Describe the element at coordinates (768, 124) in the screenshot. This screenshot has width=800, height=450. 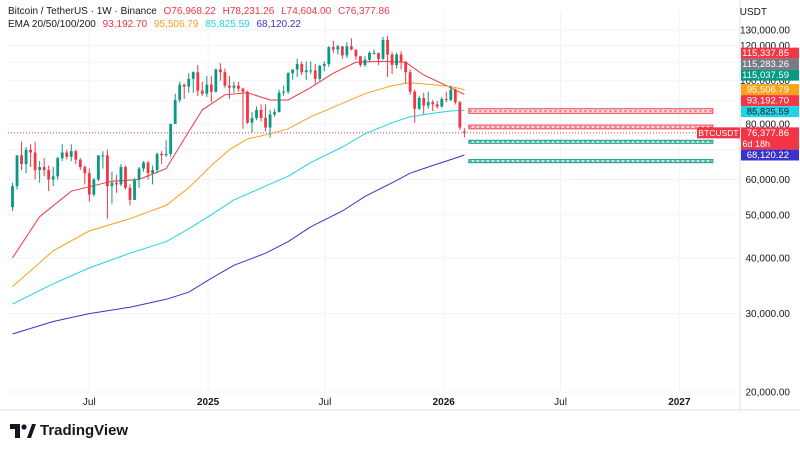
I see `y-tick-label: 80,000.00` at that location.